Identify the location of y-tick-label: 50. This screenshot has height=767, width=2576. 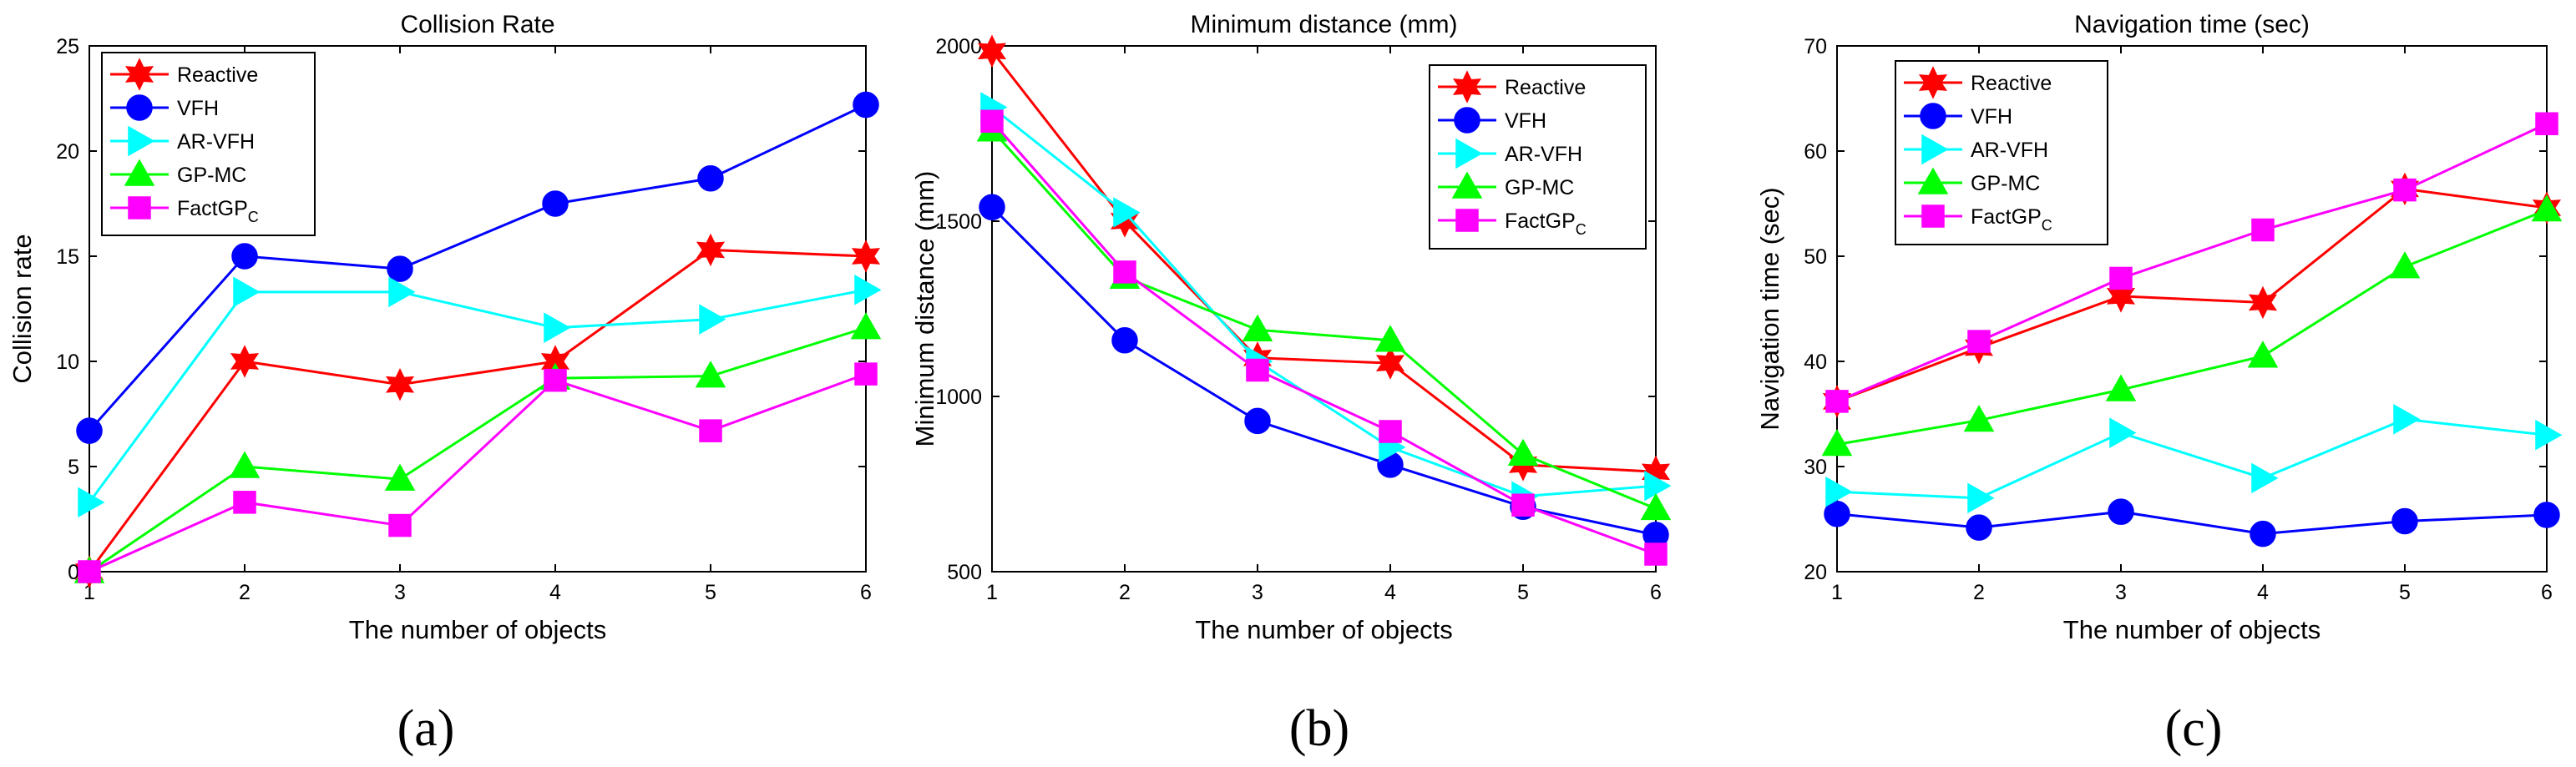
(1815, 257).